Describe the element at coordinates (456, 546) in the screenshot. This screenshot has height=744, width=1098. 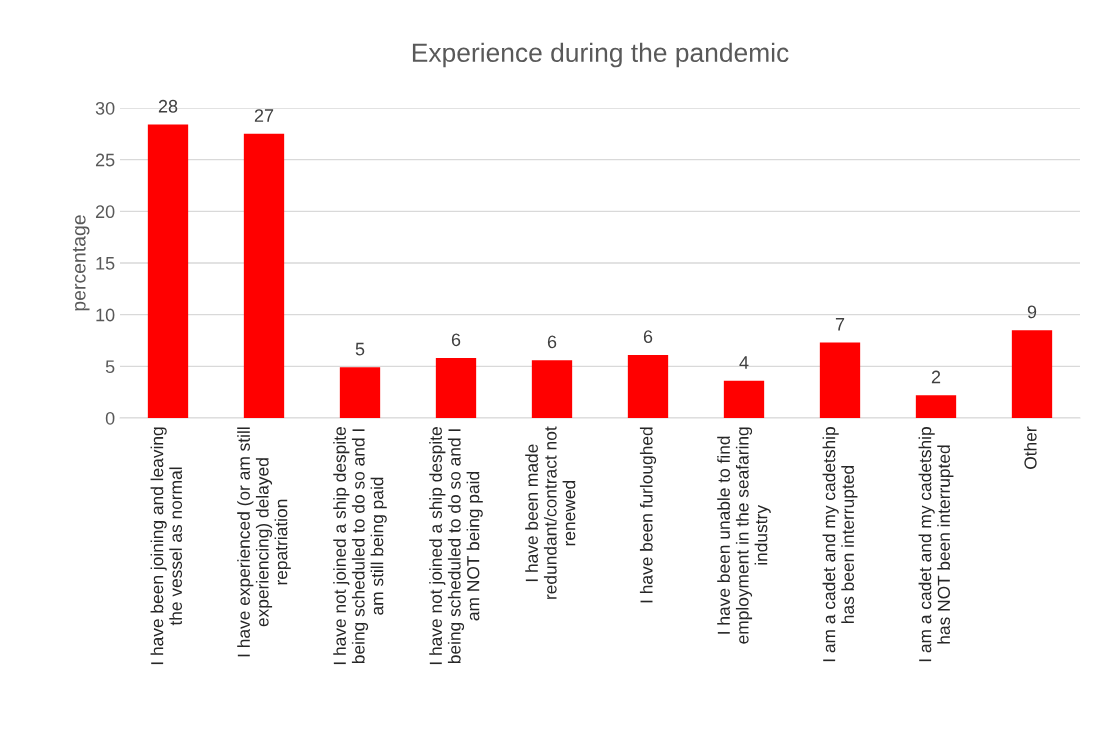
I see `x-tick-label: I have not joined a ship despite being scheduled to do so and I am NOT being paid` at that location.